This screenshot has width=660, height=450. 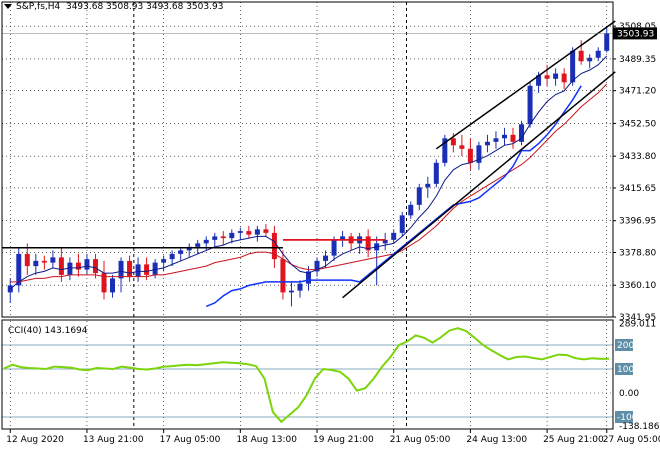 I want to click on cci-level-label: 100, so click(x=625, y=370).